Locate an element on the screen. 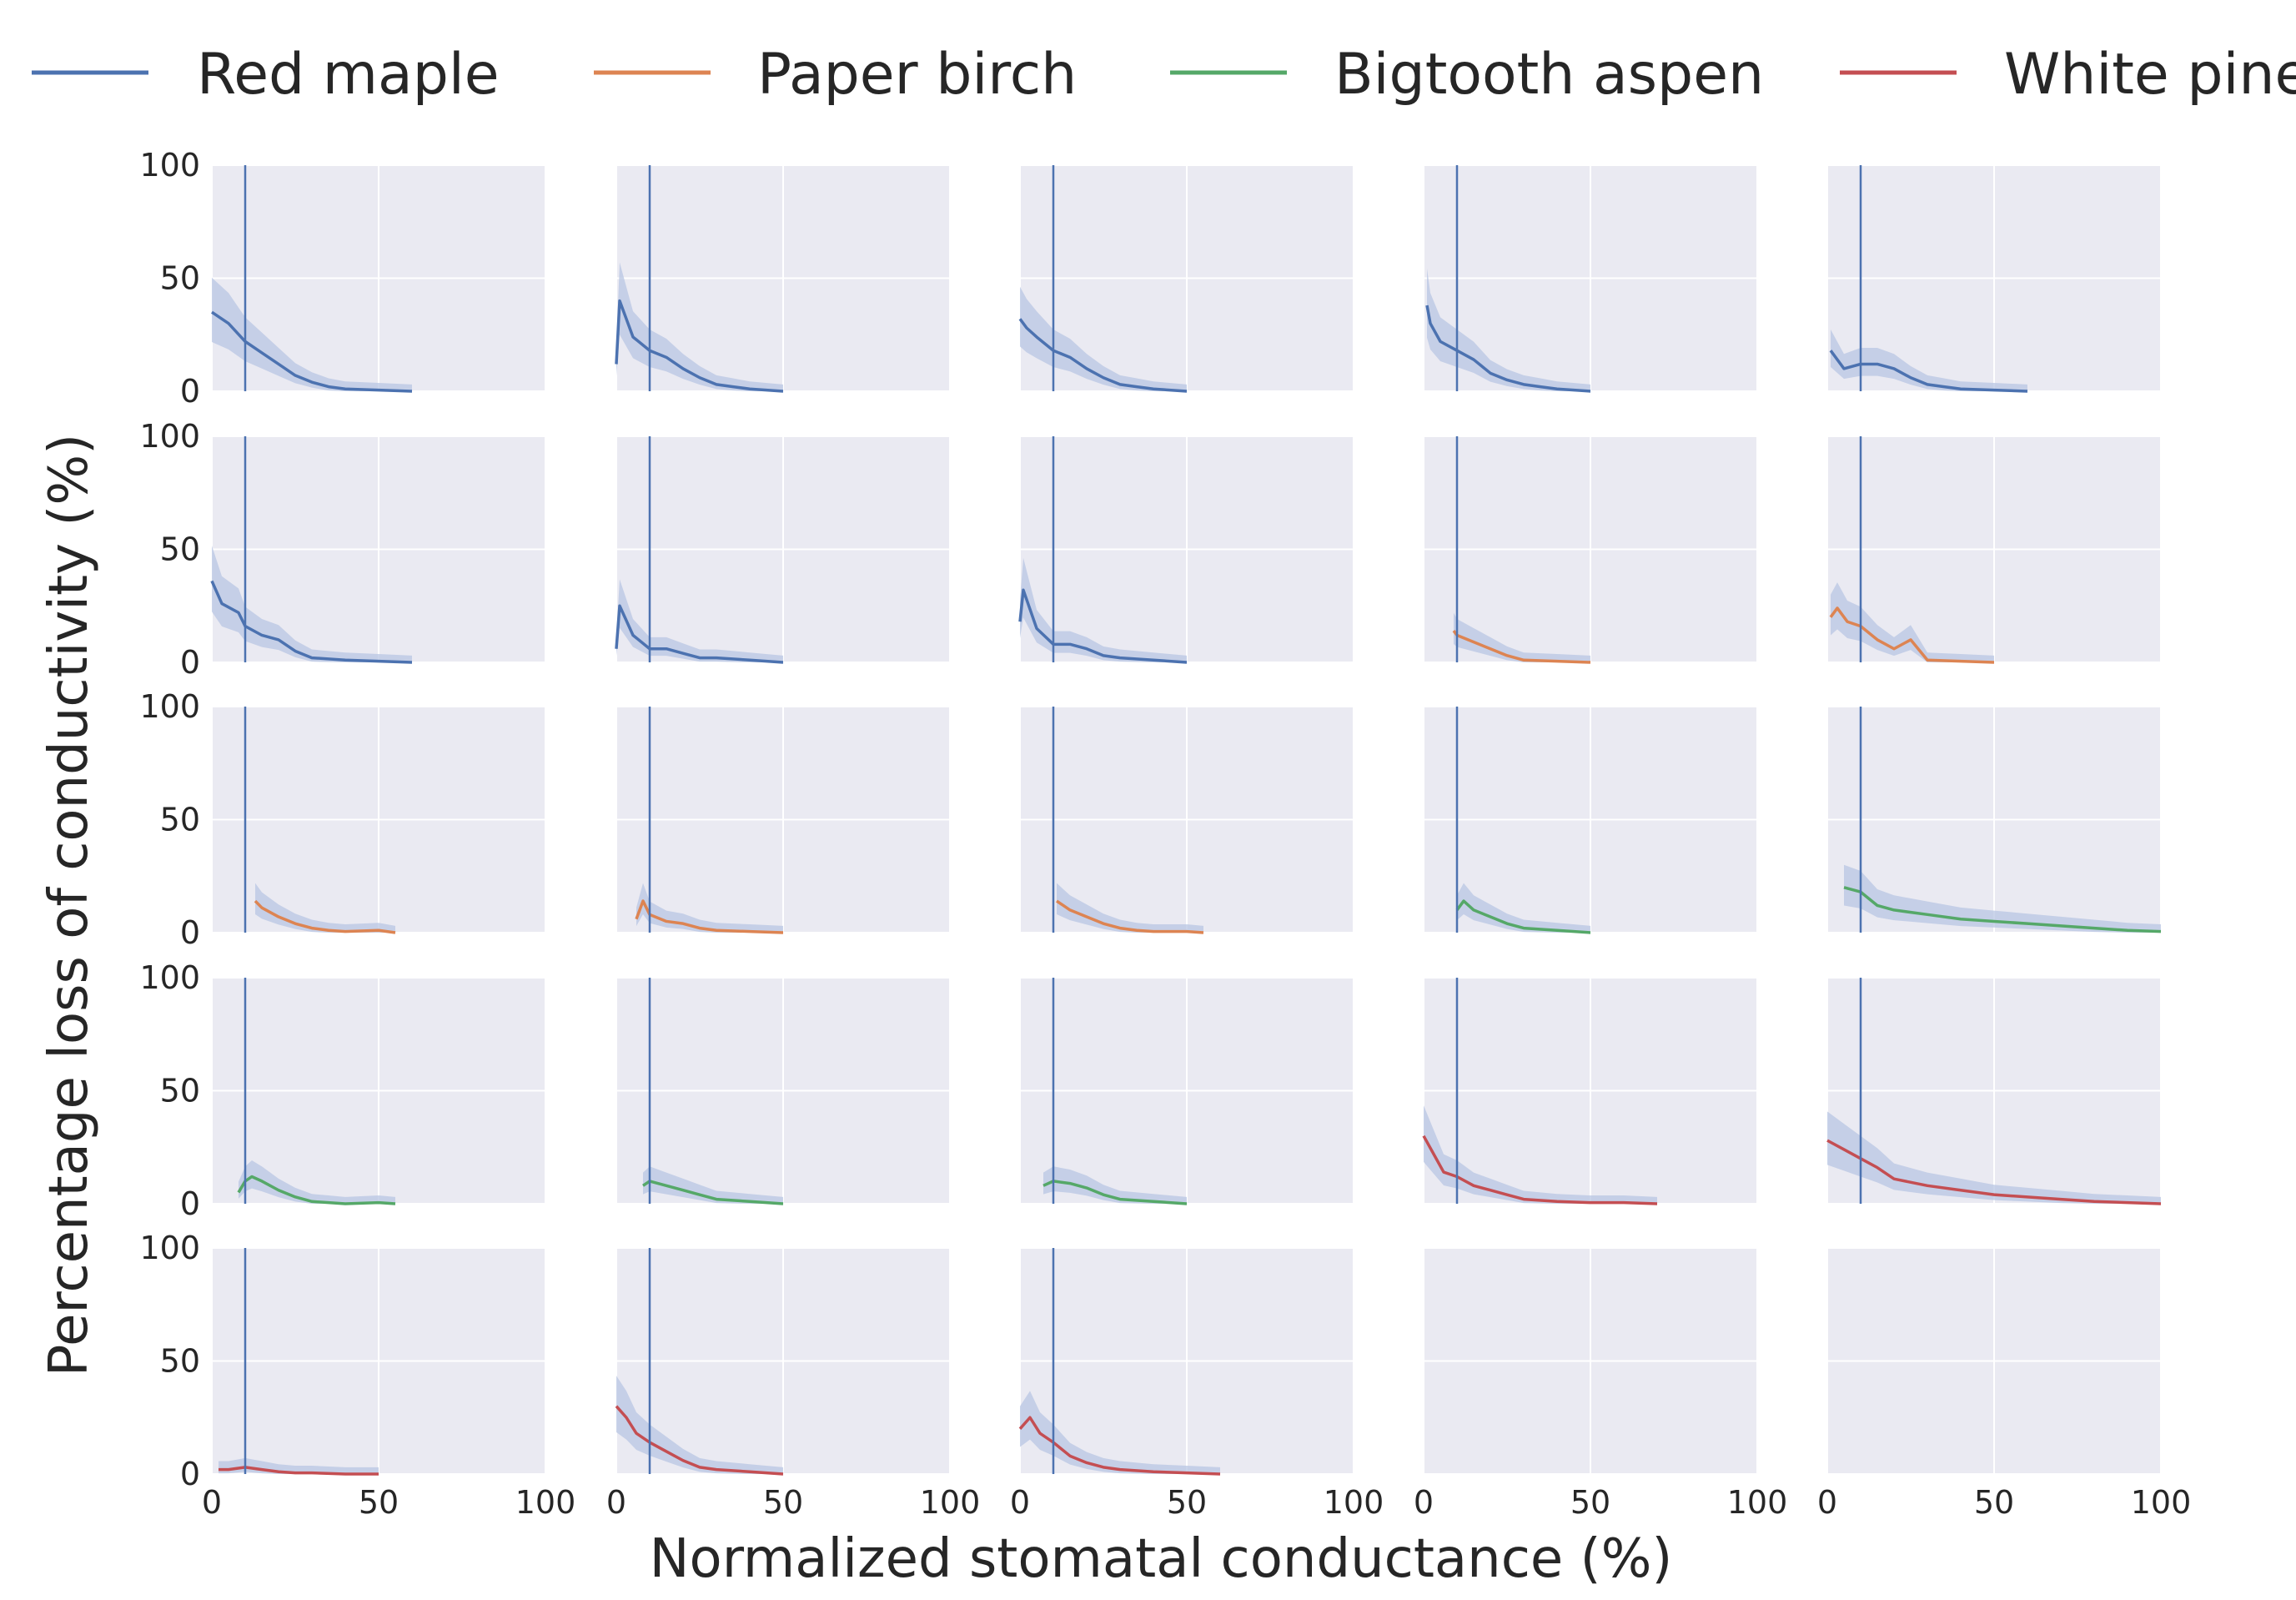  panel-3-1: 0 50 100 is located at coordinates (342, 819).